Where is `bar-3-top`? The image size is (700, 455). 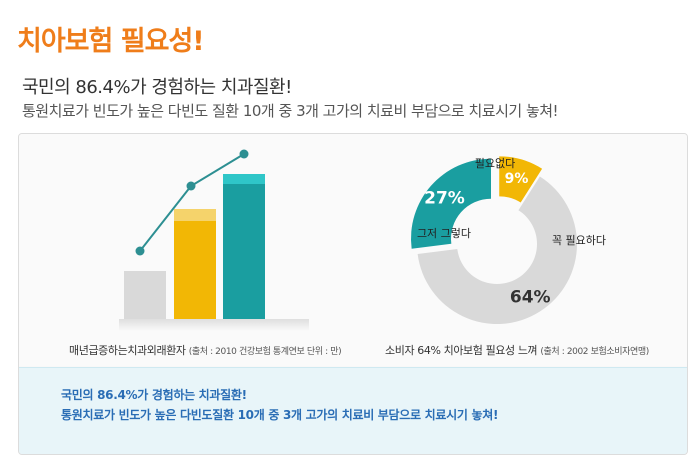 bar-3-top is located at coordinates (244, 179).